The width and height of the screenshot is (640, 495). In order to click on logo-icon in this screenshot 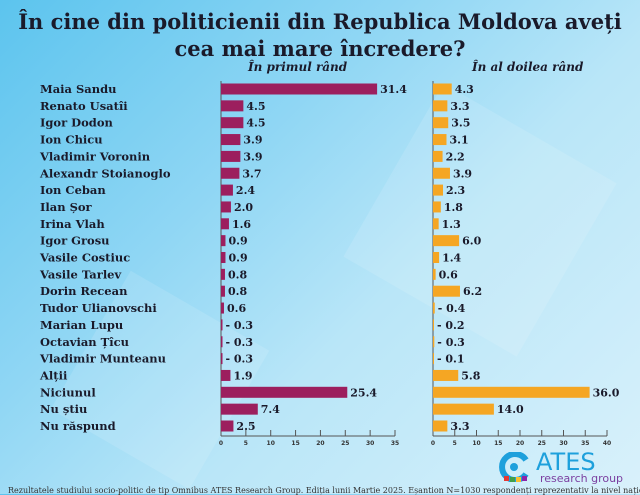, I will do `click(514, 467)`.